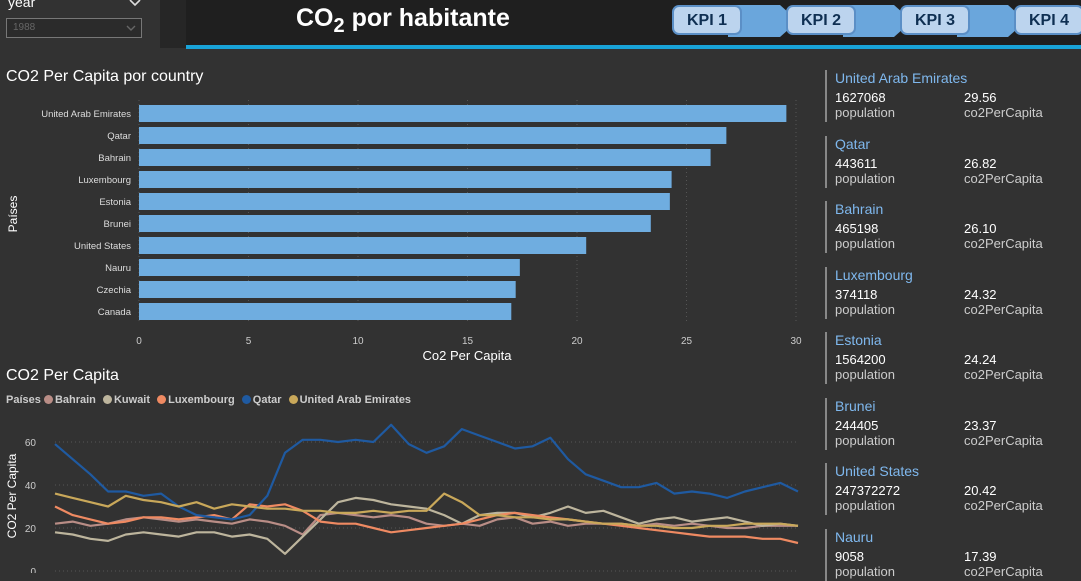  What do you see at coordinates (980, 294) in the screenshot?
I see `card-co2-value: 24.32` at bounding box center [980, 294].